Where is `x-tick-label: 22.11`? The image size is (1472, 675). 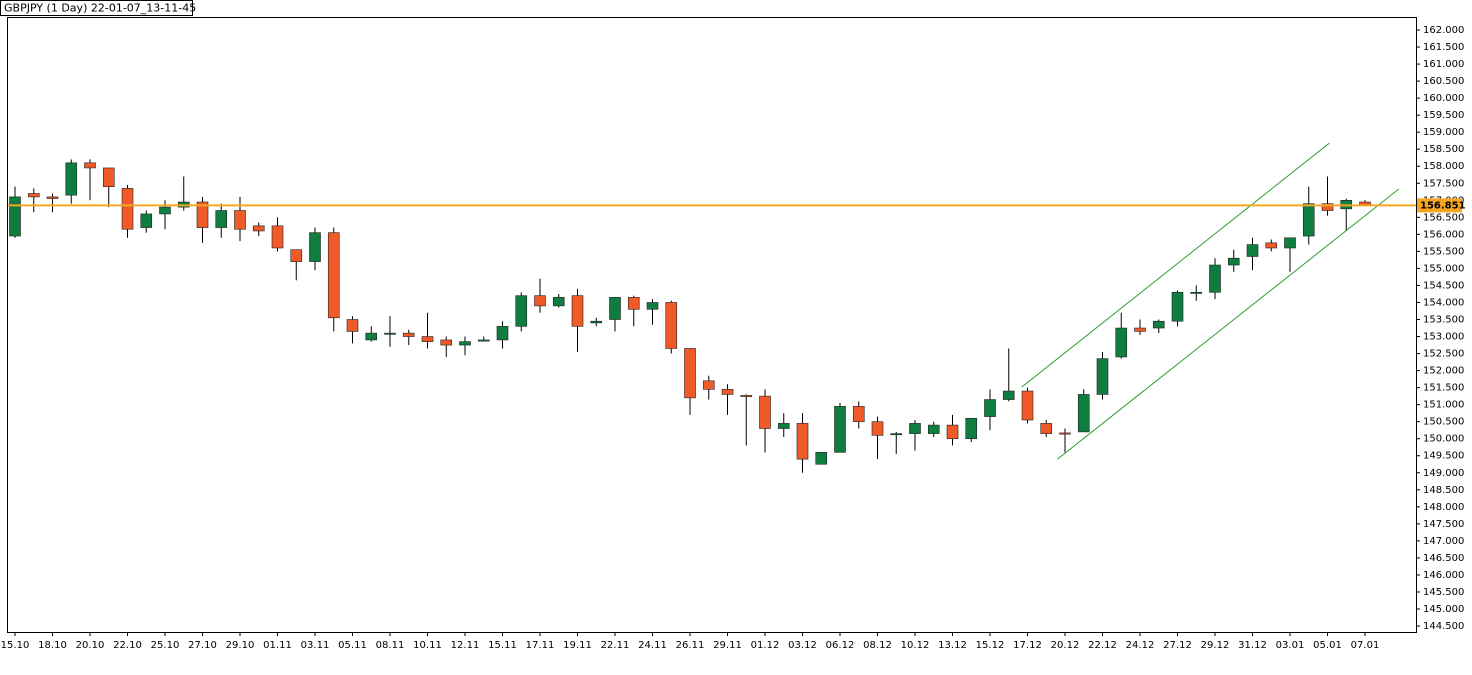 x-tick-label: 22.11 is located at coordinates (615, 645).